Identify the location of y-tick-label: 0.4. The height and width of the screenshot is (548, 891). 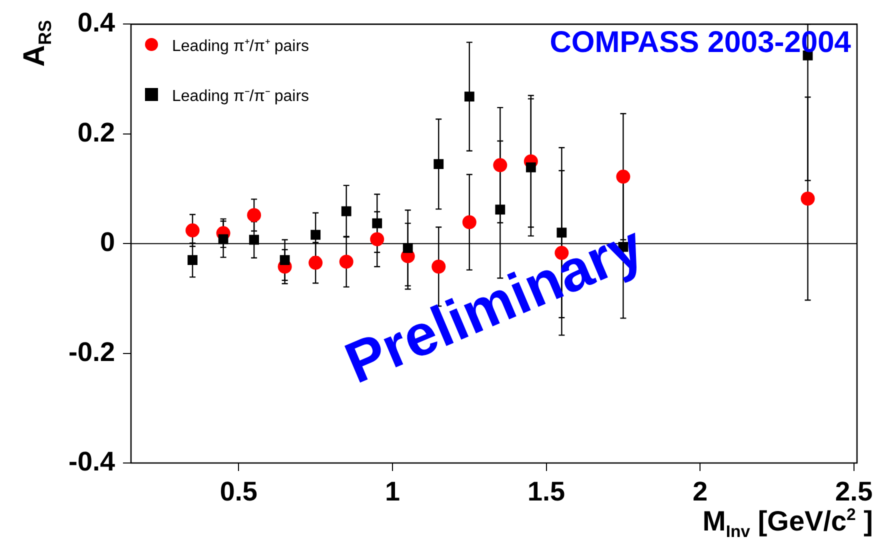
(96, 23).